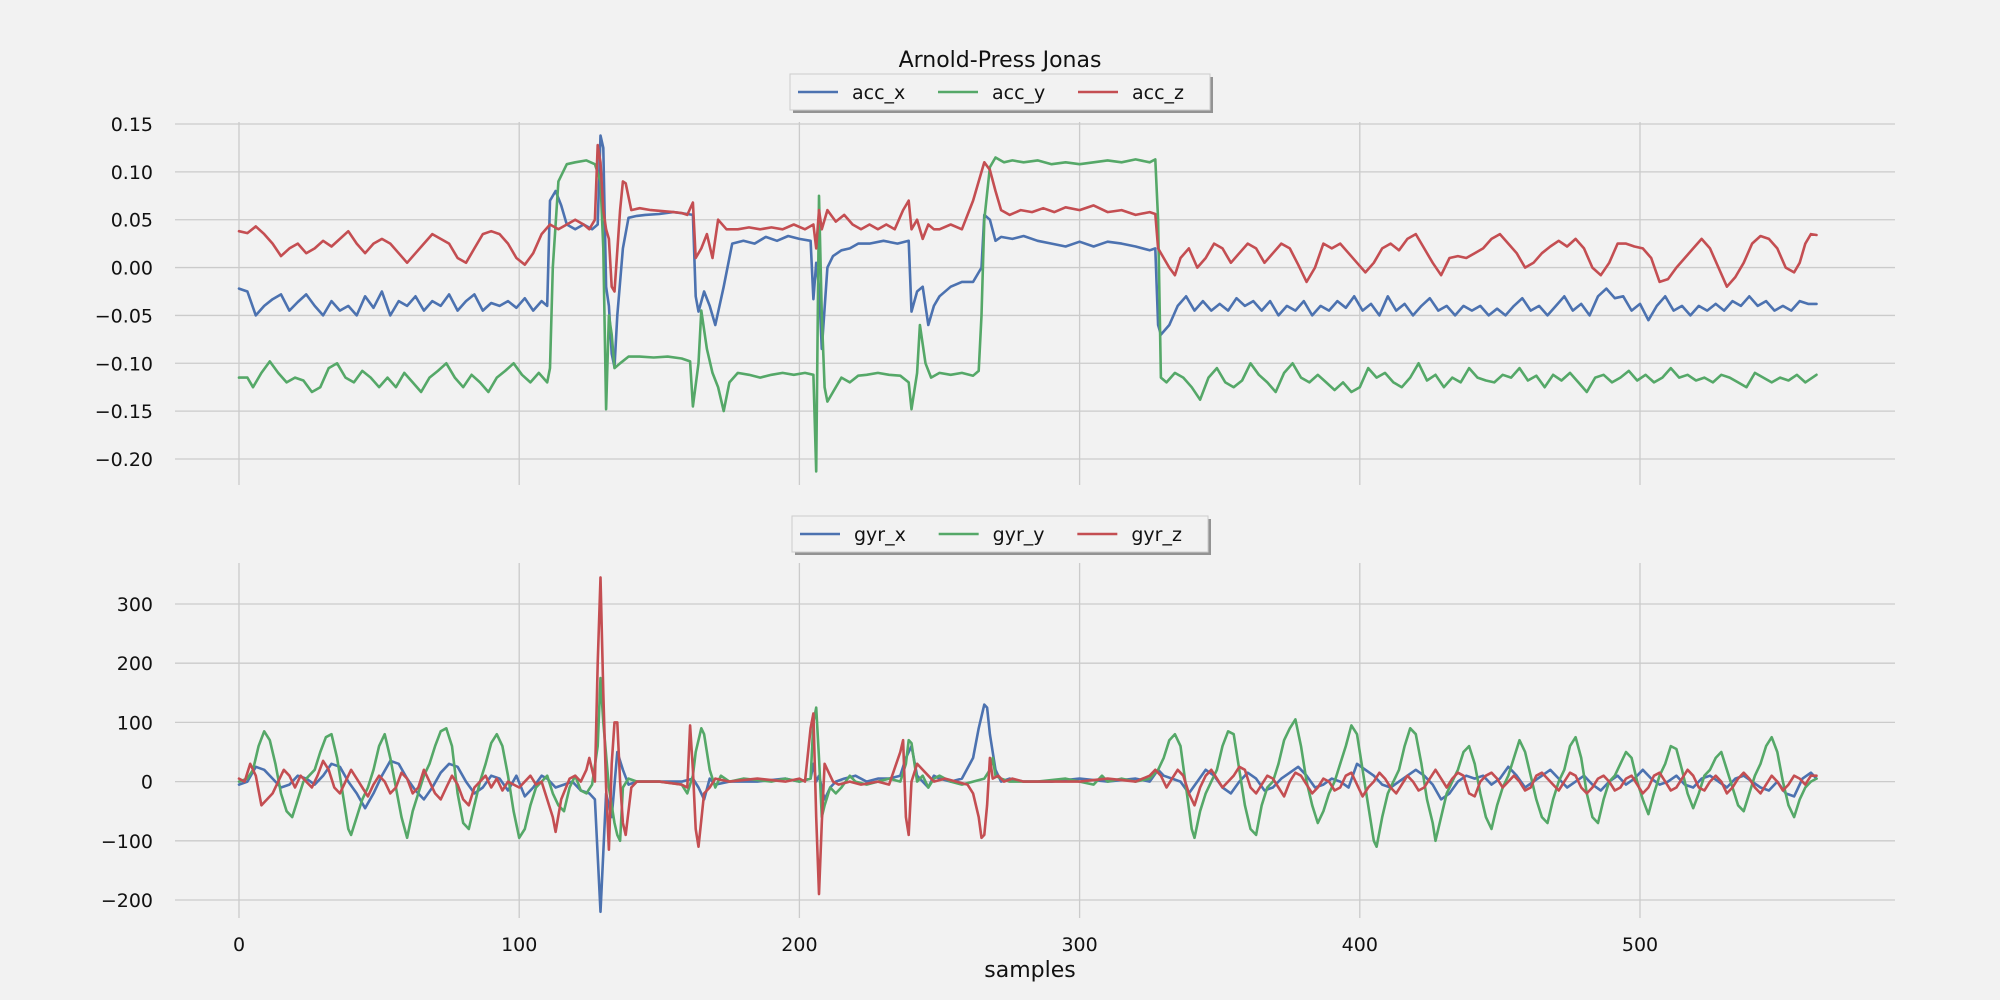 The width and height of the screenshot is (2000, 1000). Describe the element at coordinates (878, 93) in the screenshot. I see `legend-label-acc_x: acc_x` at that location.